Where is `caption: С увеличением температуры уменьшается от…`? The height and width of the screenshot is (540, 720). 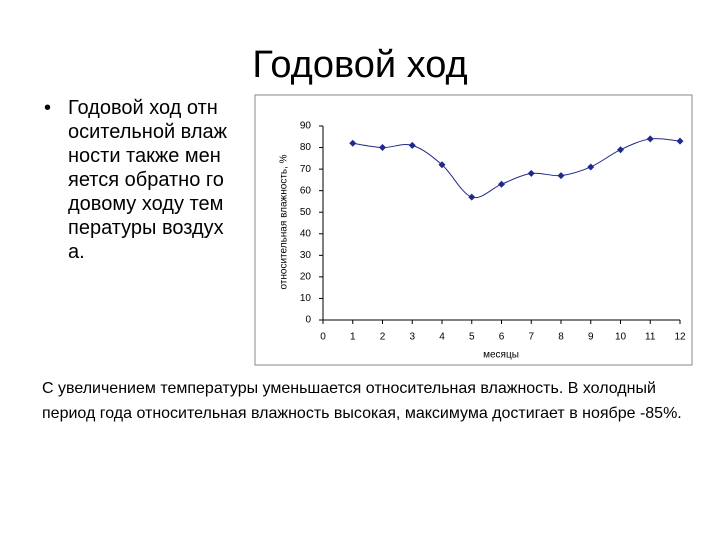 caption: С увеличением температуры уменьшается от… is located at coordinates (362, 401).